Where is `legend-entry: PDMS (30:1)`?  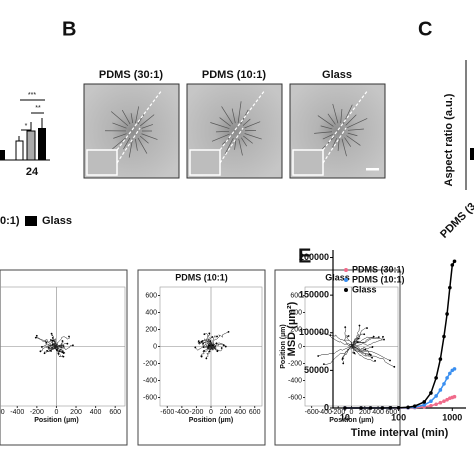 legend-entry: PDMS (30:1) is located at coordinates (378, 269).